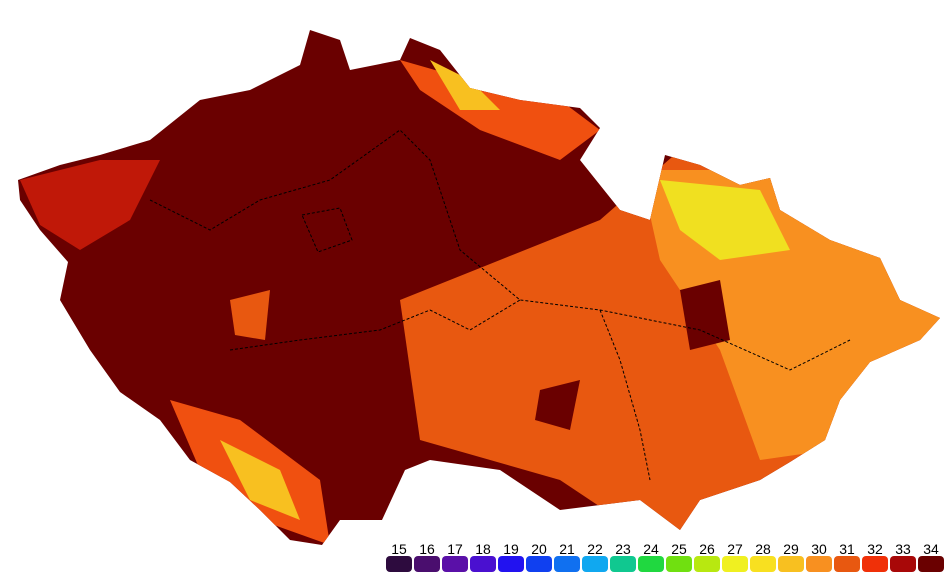 The image size is (950, 580). Describe the element at coordinates (623, 549) in the screenshot. I see `legend-label: 23` at that location.